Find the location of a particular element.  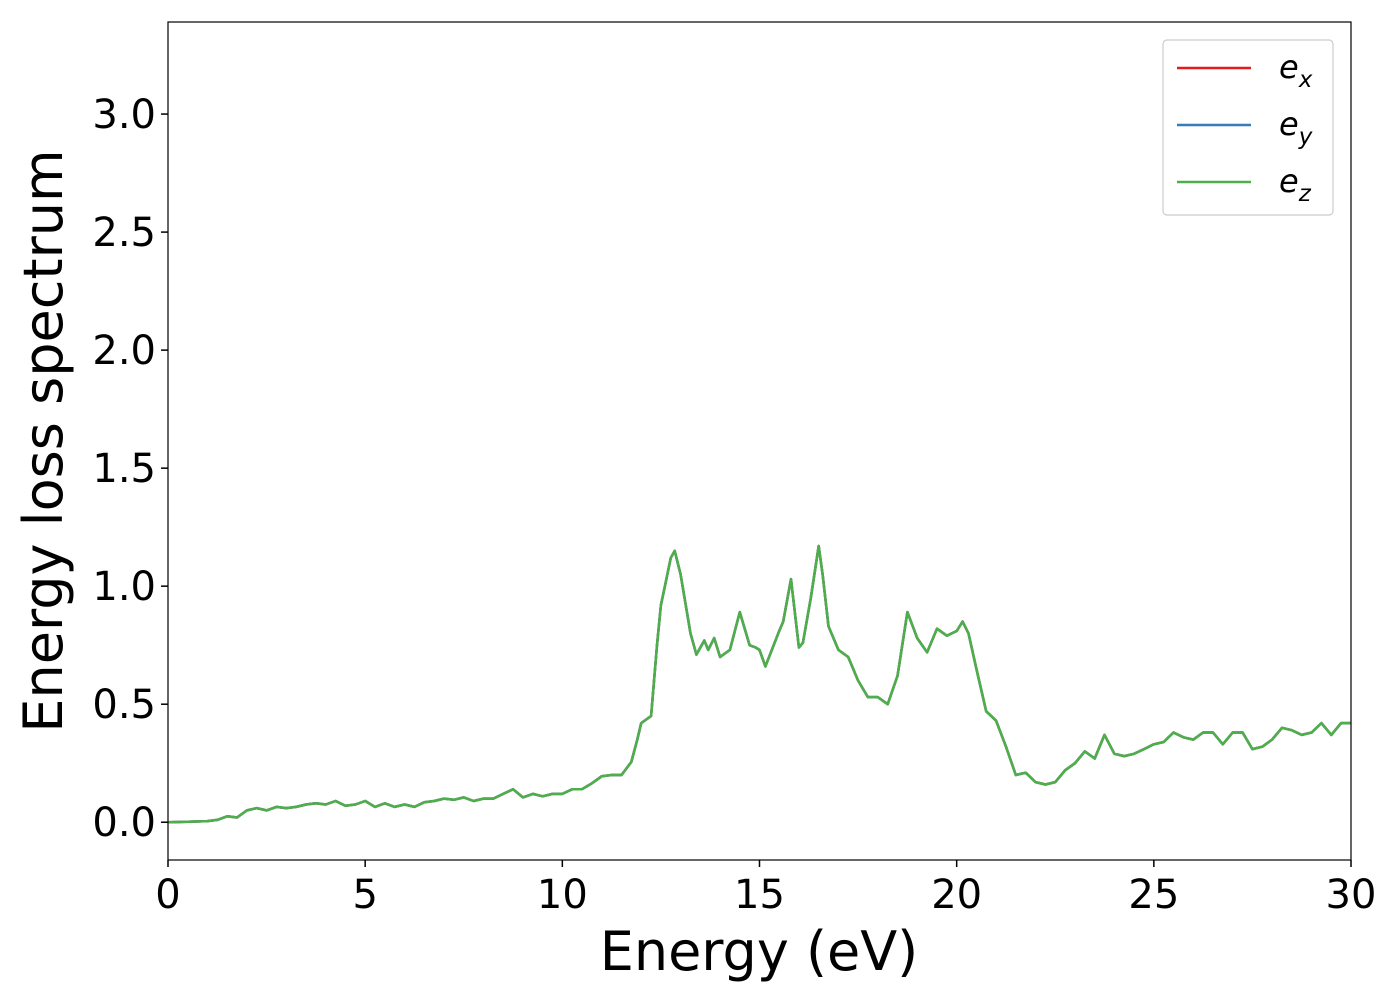

legend-label: ez is located at coordinates (1295, 184).